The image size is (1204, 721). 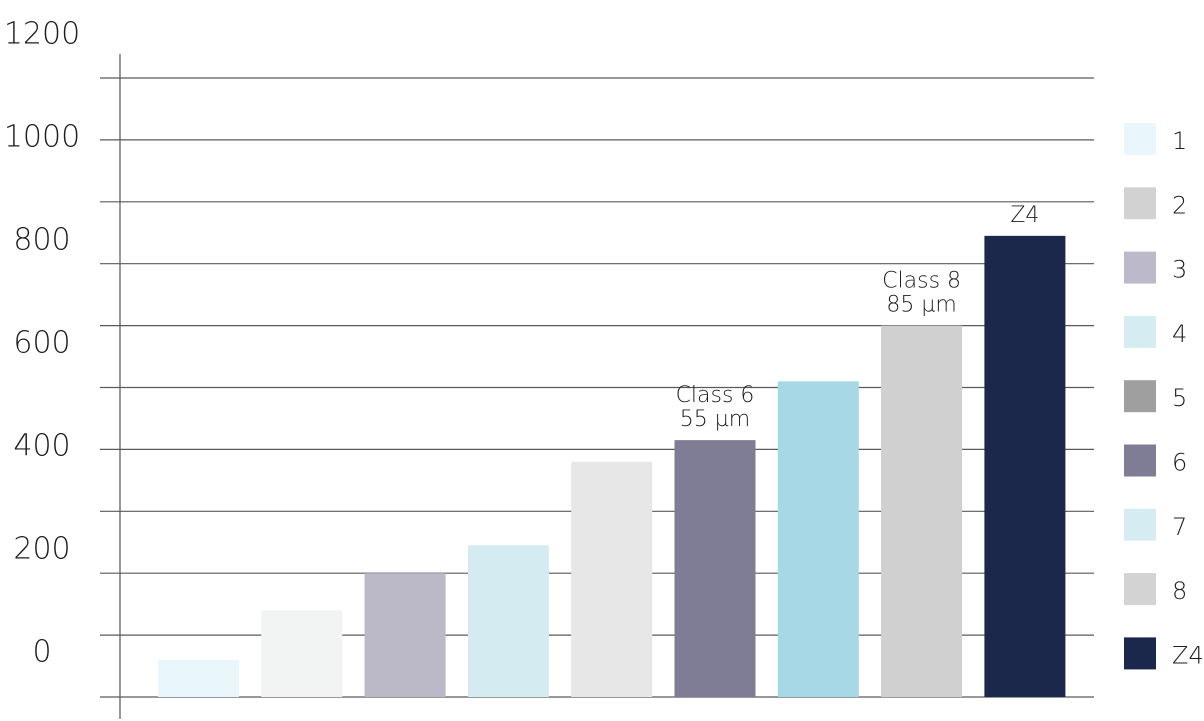 I want to click on y-tick-labels: 1200 1000 800 600 400 200 0, so click(x=42, y=343).